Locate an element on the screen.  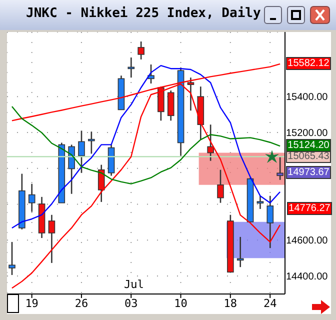
chart-title: JNKC - Nikkei 225 Index, Daily is located at coordinates (143, 13).